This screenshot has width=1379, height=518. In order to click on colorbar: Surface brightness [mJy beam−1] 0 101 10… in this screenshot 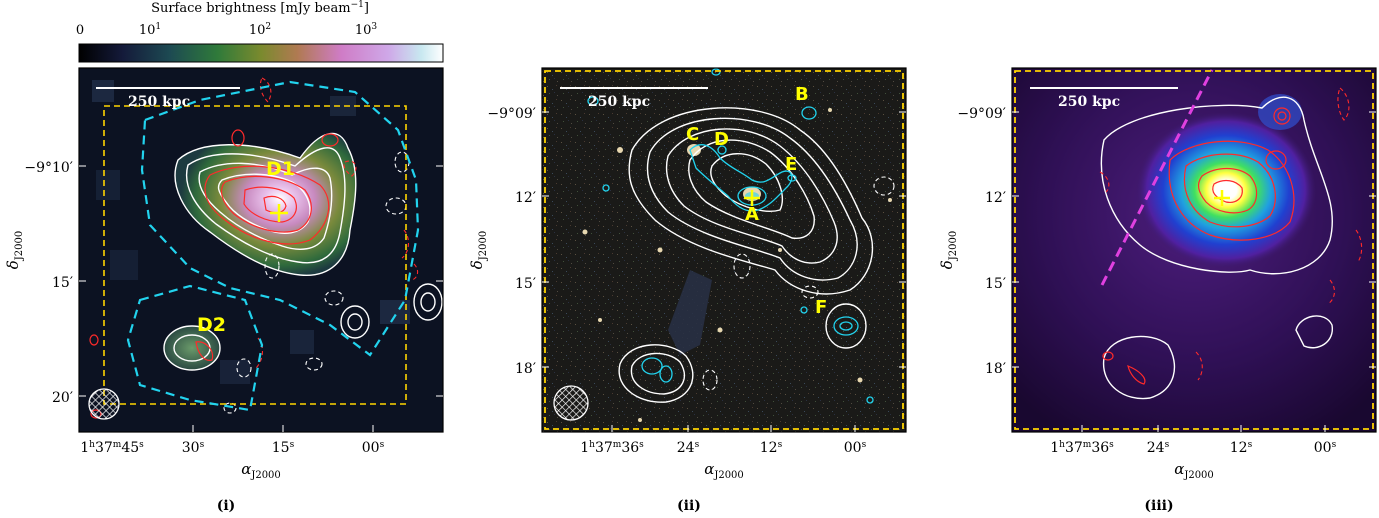, I will do `click(260, 31)`.